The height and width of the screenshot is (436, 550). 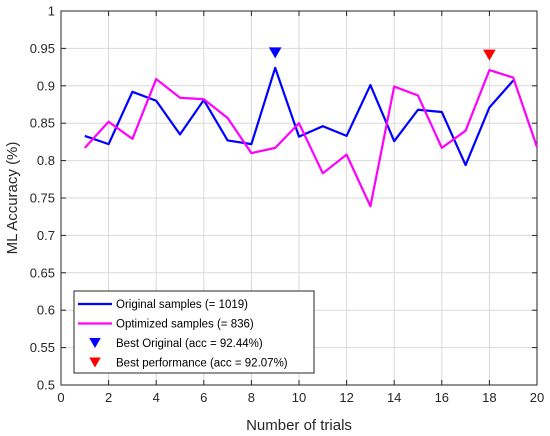 What do you see at coordinates (346, 397) in the screenshot?
I see `x-tick-label: 12` at bounding box center [346, 397].